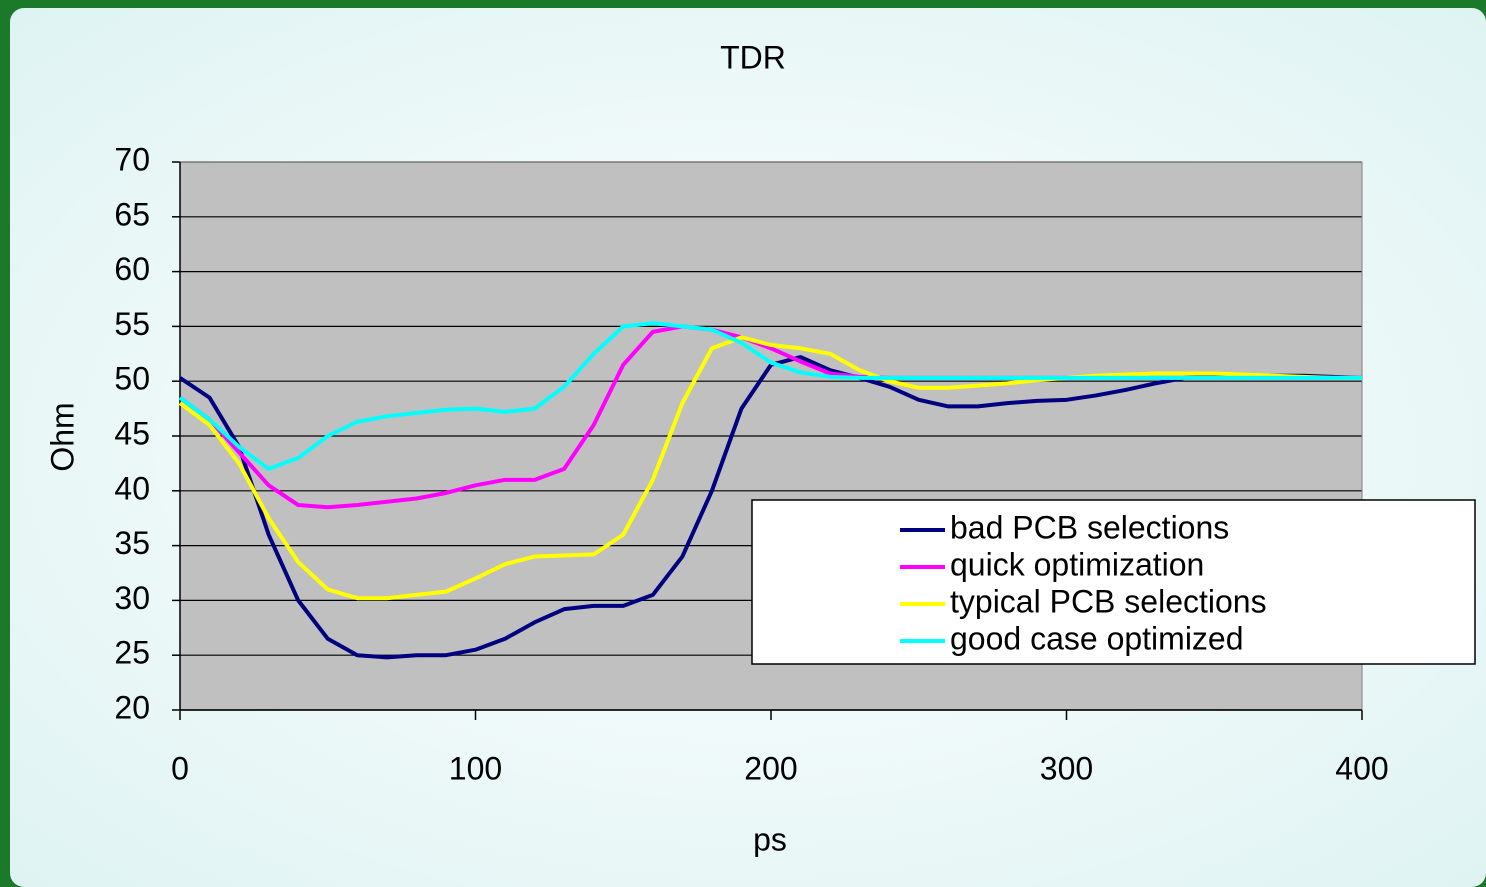  Describe the element at coordinates (1097, 638) in the screenshot. I see `legend-label: good case optimized` at that location.